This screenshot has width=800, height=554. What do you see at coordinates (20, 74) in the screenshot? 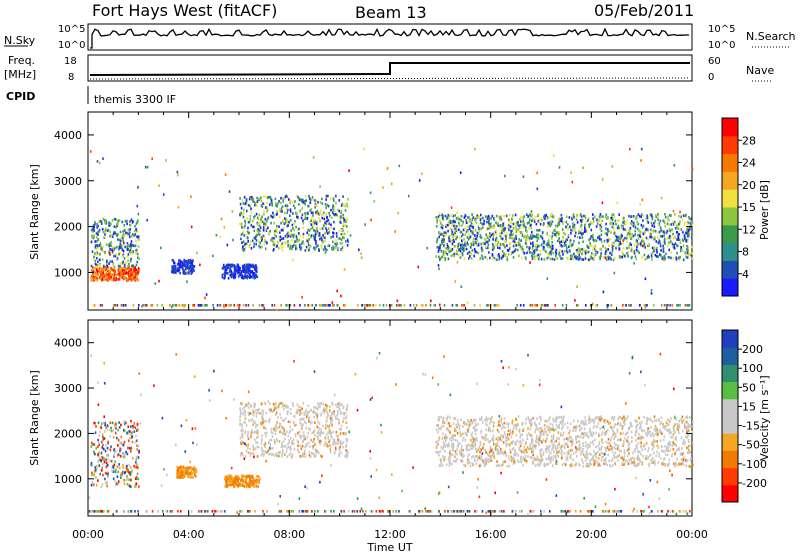
I see `freq-label-line2: [MHz]` at bounding box center [20, 74].